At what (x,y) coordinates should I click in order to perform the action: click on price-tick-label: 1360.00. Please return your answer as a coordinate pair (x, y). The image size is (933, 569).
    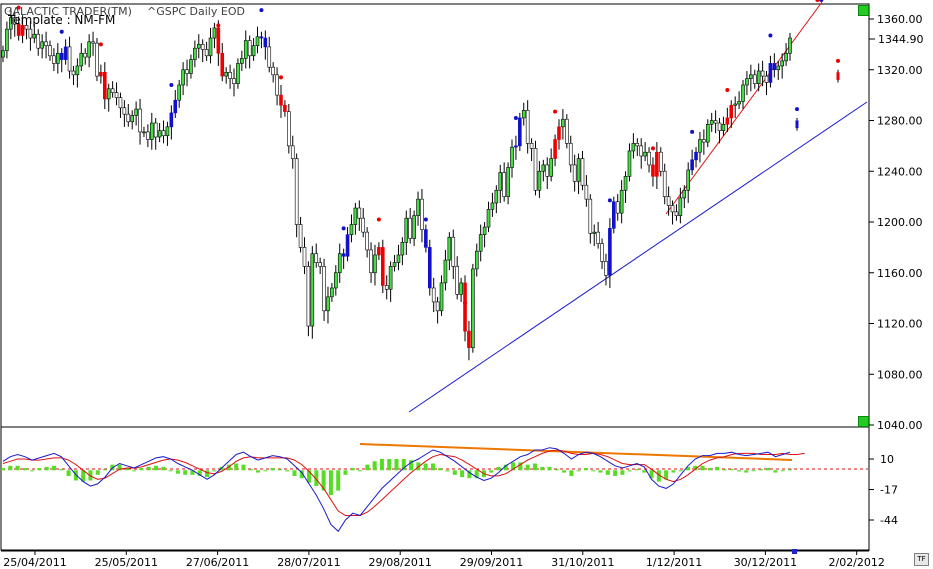
    Looking at the image, I should click on (900, 19).